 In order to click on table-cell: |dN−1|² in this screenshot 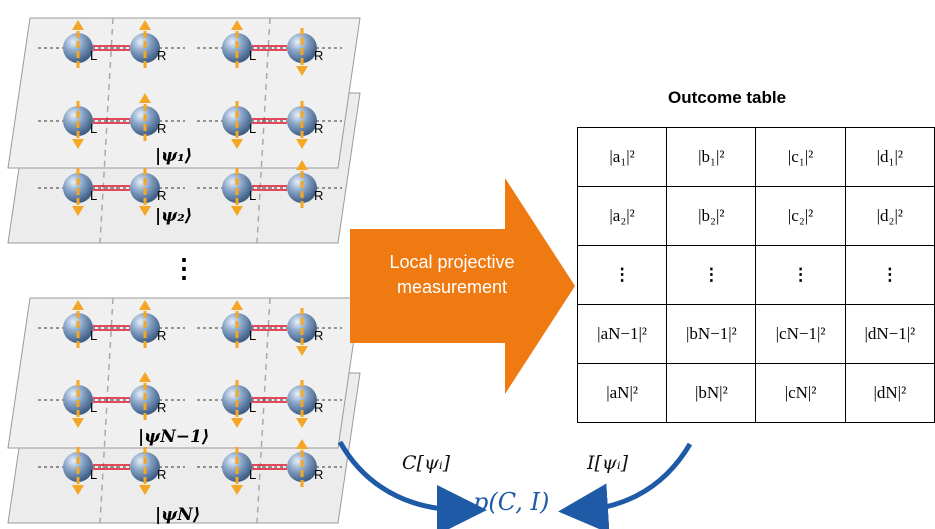, I will do `click(889, 334)`.